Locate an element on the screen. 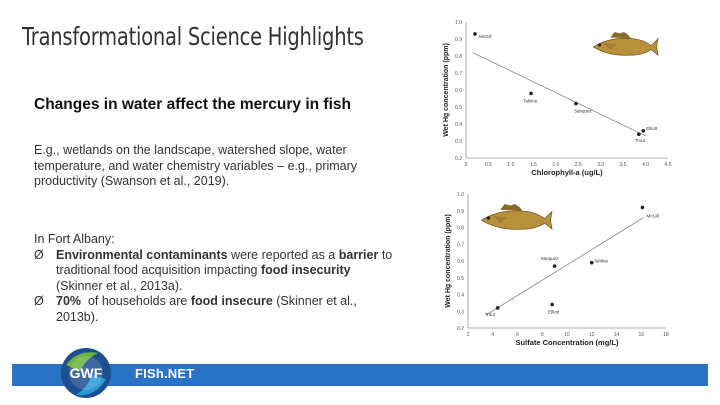 This screenshot has width=720, height=405. x-tick-label: 0.5 is located at coordinates (488, 165).